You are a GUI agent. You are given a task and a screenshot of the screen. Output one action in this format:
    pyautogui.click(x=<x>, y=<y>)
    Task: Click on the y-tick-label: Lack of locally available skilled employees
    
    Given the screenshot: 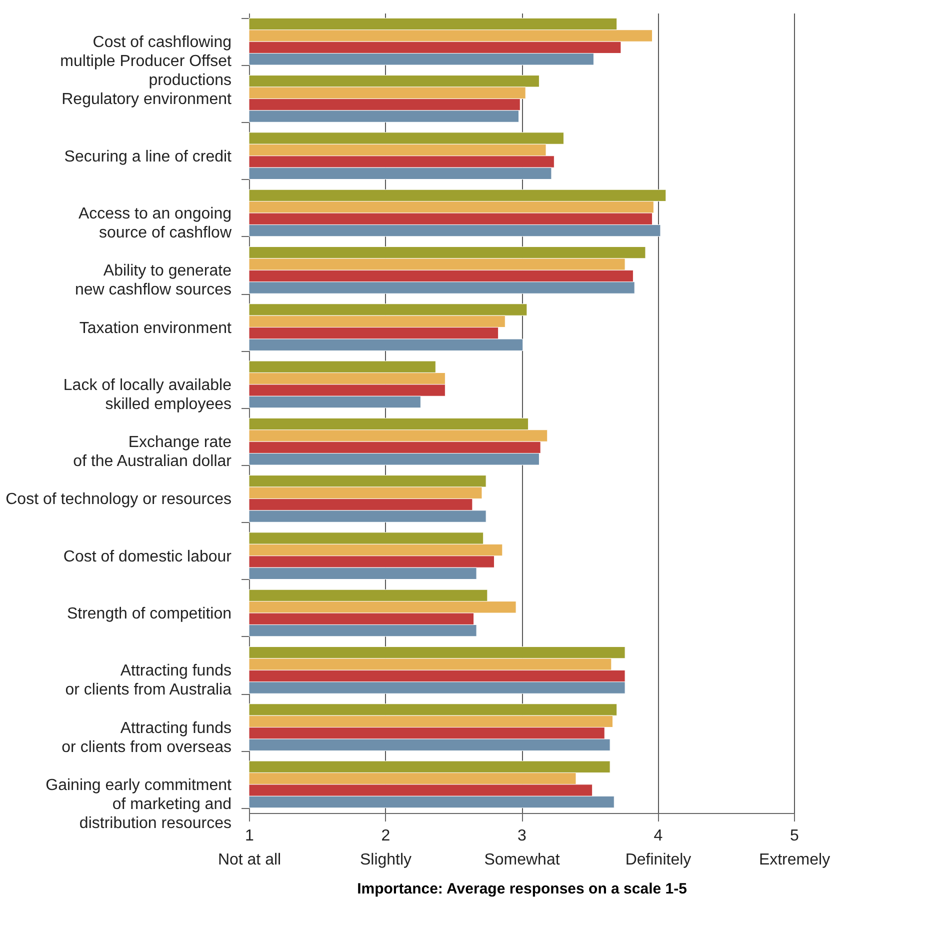 What is the action you would take?
    pyautogui.click(x=147, y=394)
    